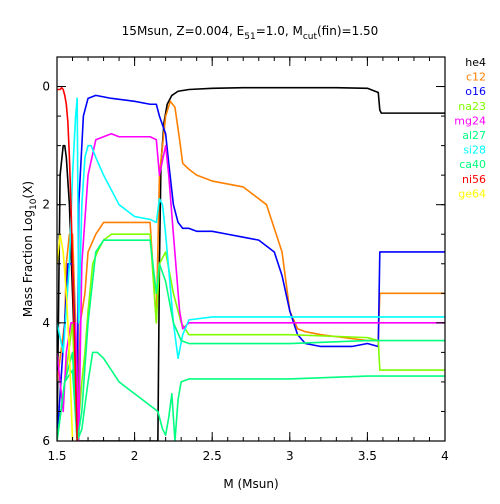 This screenshot has height=504, width=500. I want to click on chart-title-suffix: (fin)=1.50, so click(347, 31).